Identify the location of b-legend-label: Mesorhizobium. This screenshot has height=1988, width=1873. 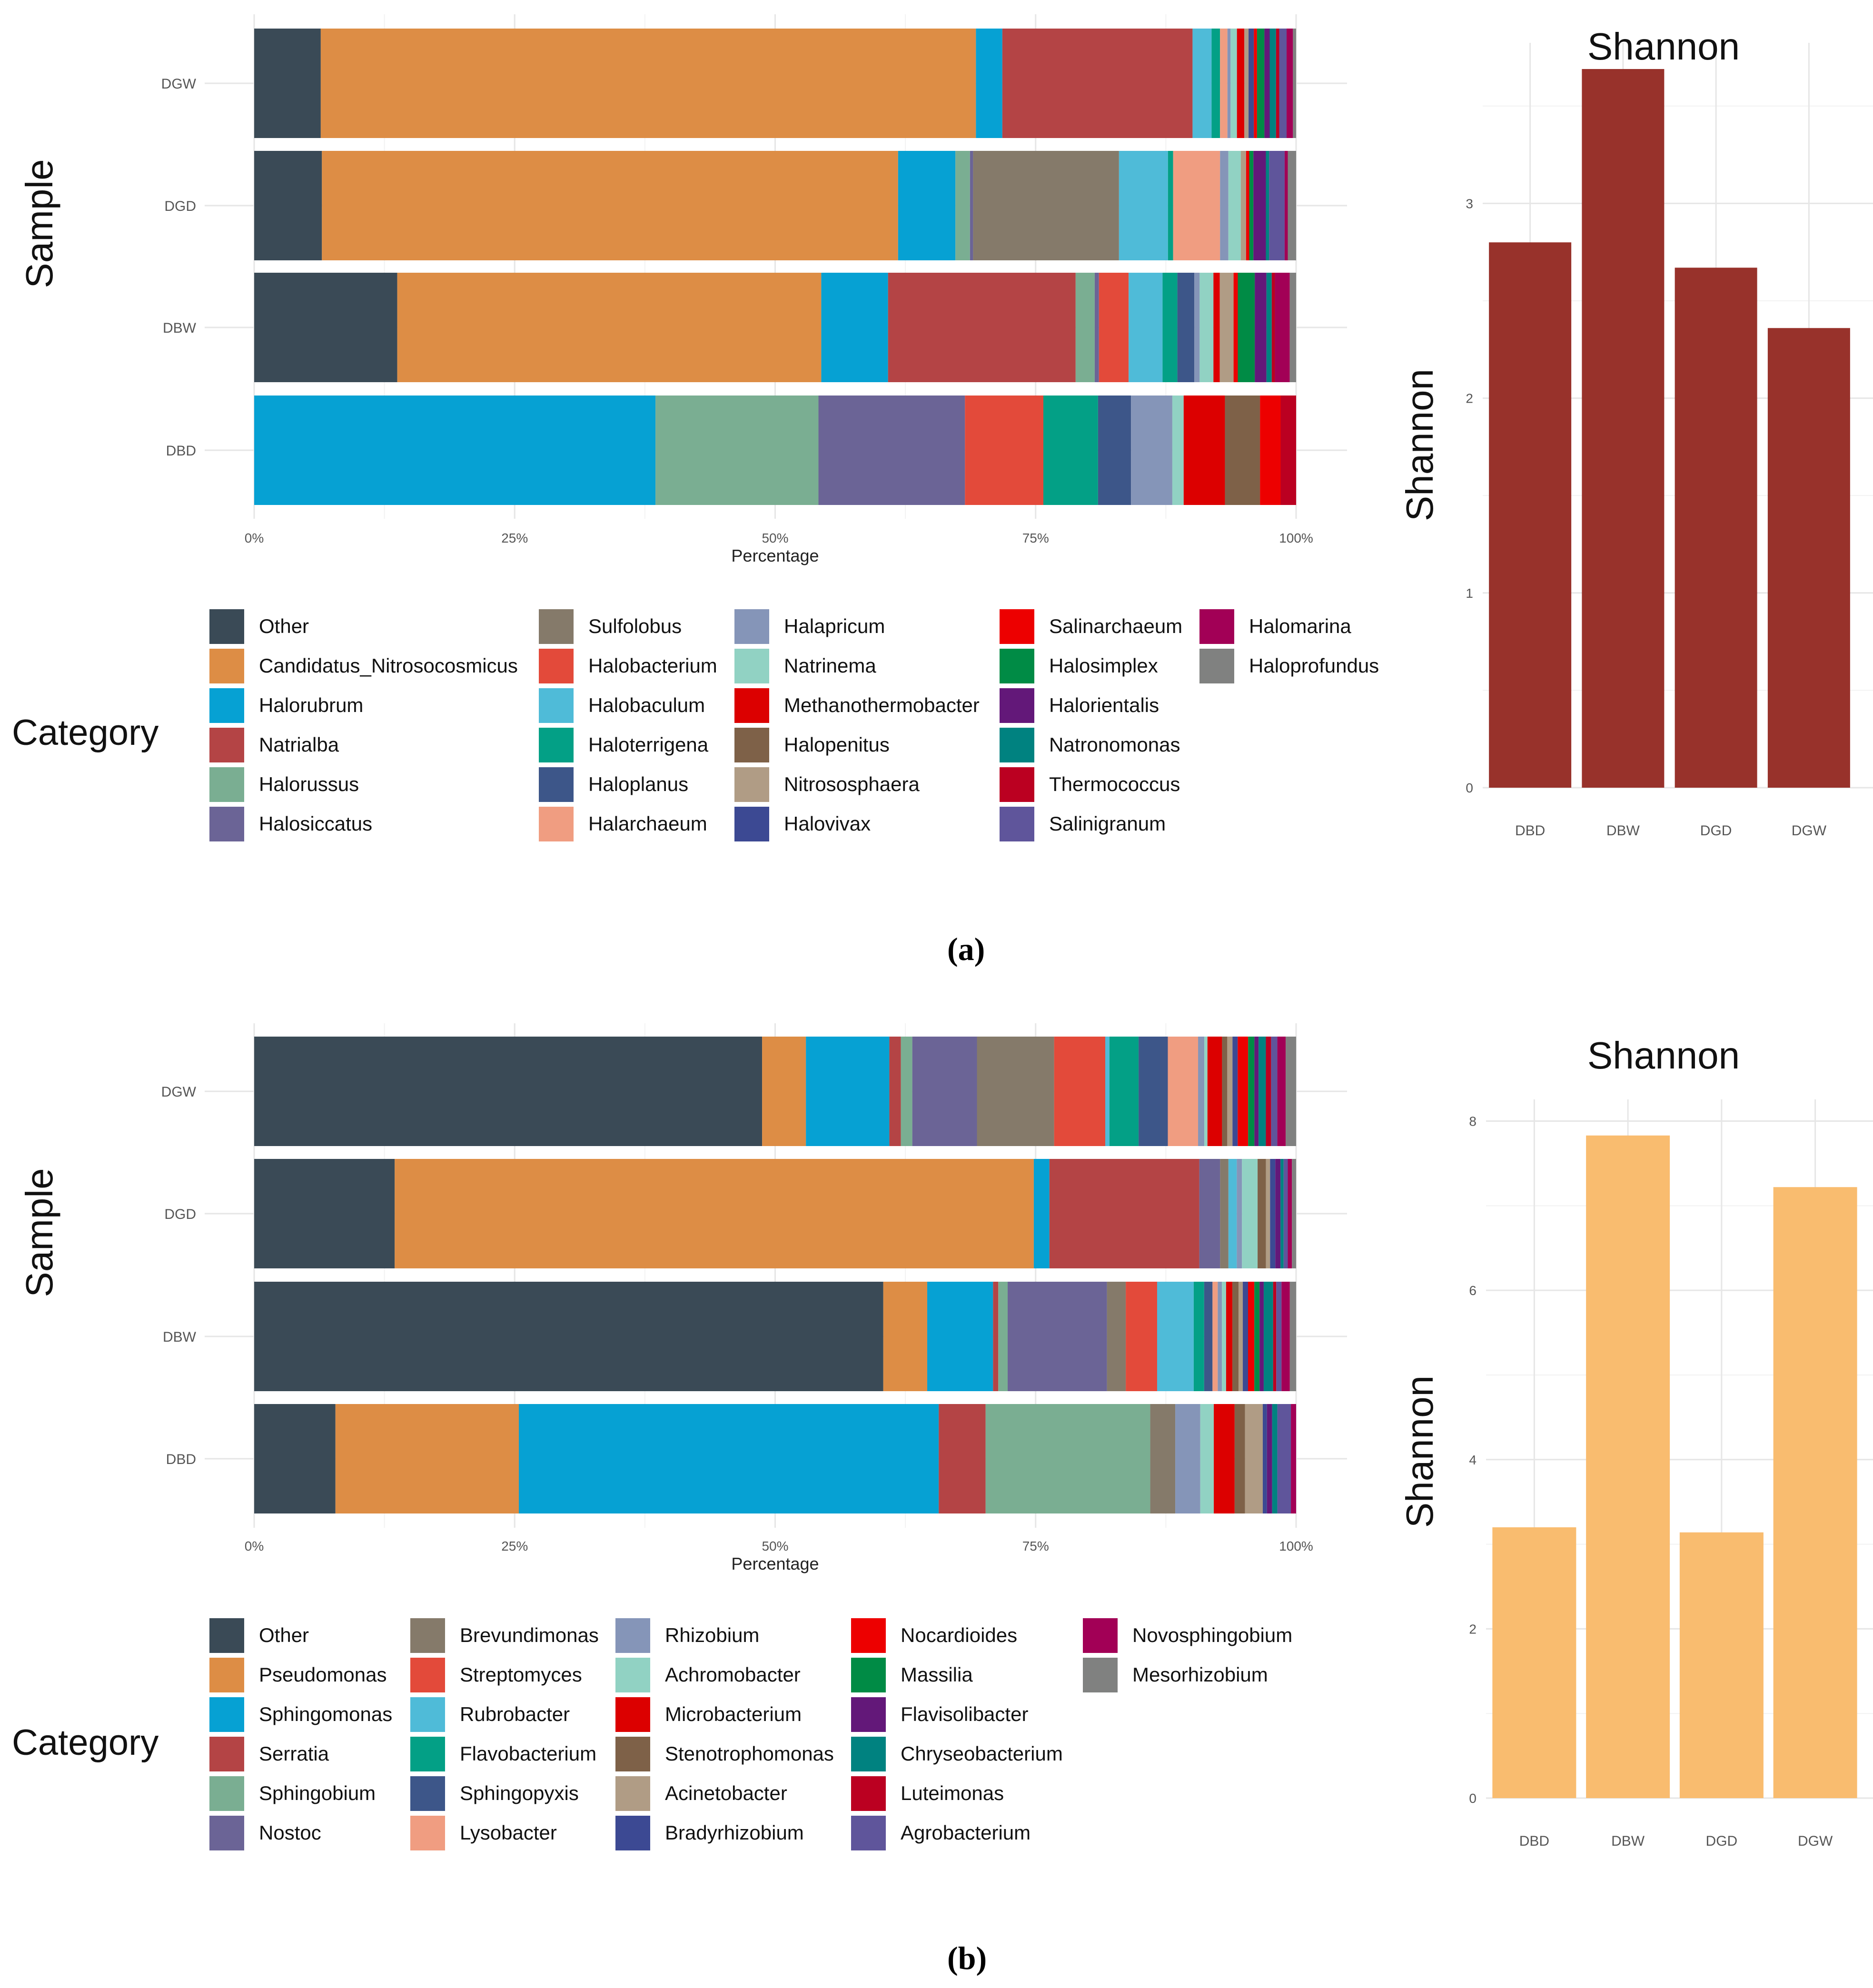
(1200, 1674).